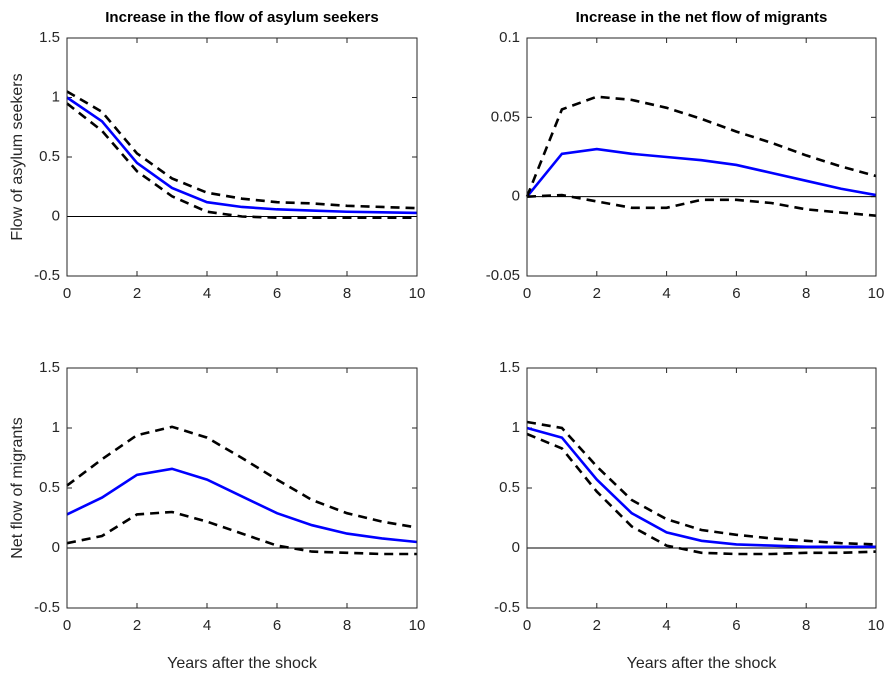 The height and width of the screenshot is (684, 888). What do you see at coordinates (17, 487) in the screenshot?
I see `y-axis-label: Net flow of migrants` at bounding box center [17, 487].